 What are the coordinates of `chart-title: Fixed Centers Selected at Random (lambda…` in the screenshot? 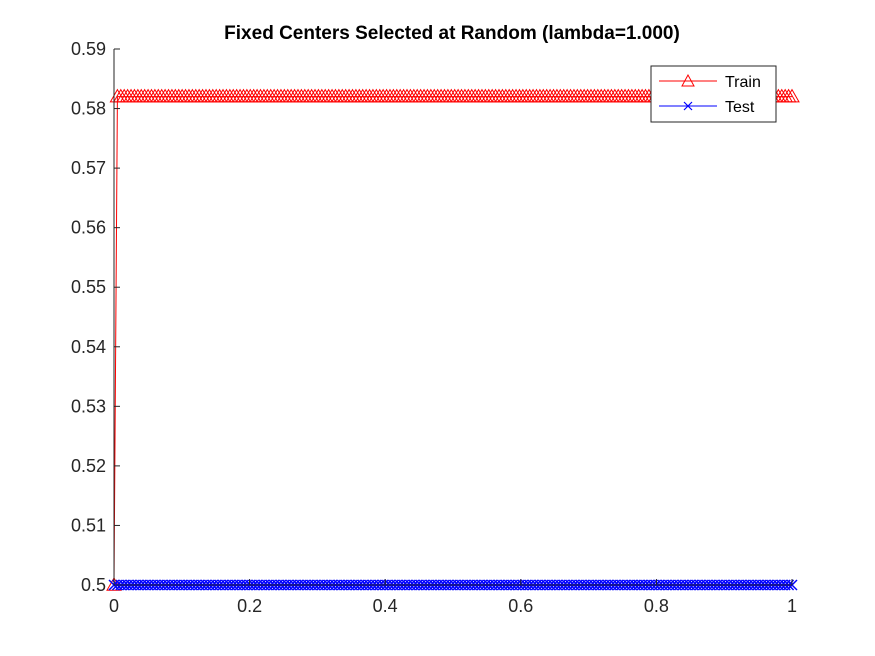 It's located at (452, 33).